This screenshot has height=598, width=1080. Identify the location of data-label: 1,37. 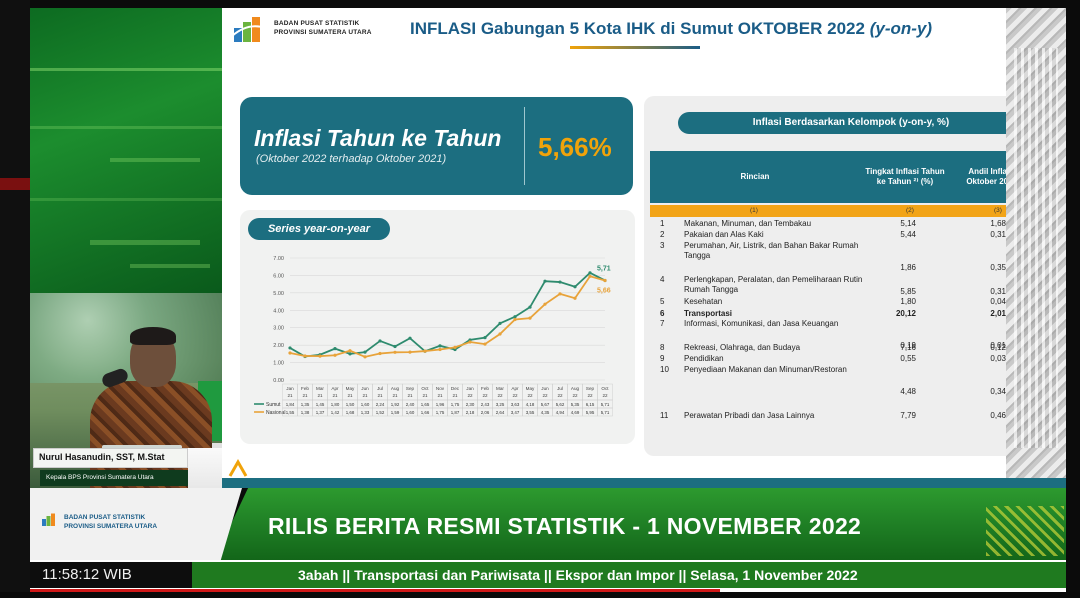
(320, 412).